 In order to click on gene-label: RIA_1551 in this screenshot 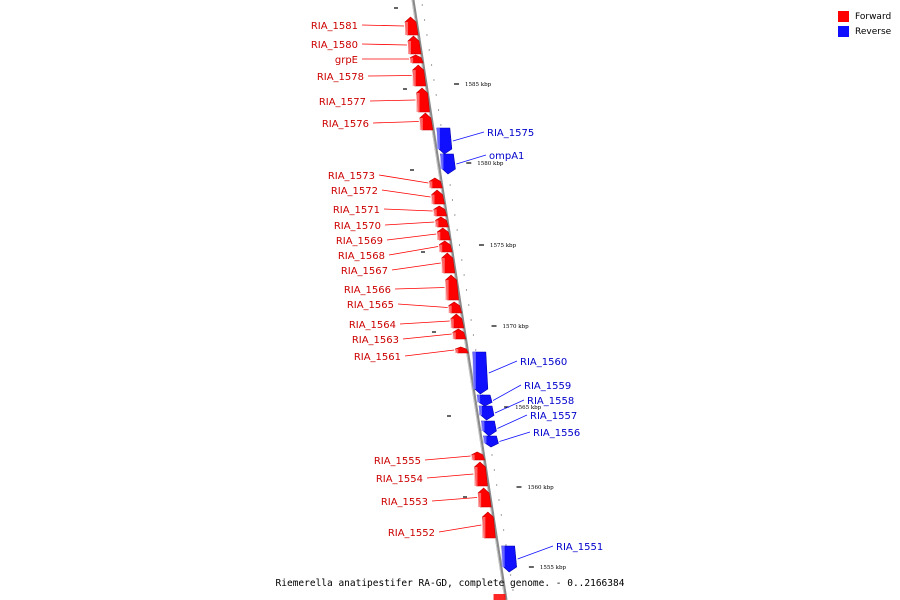, I will do `click(579, 547)`.